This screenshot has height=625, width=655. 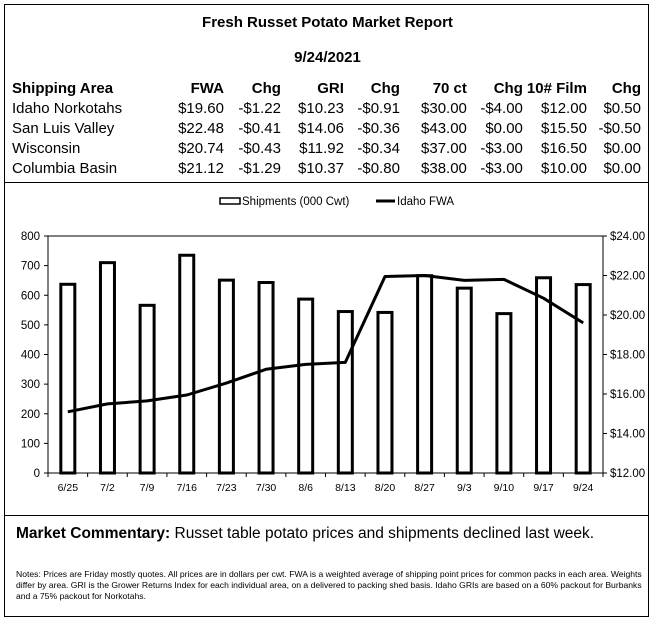 I want to click on table-cell: $0.50, so click(x=622, y=108).